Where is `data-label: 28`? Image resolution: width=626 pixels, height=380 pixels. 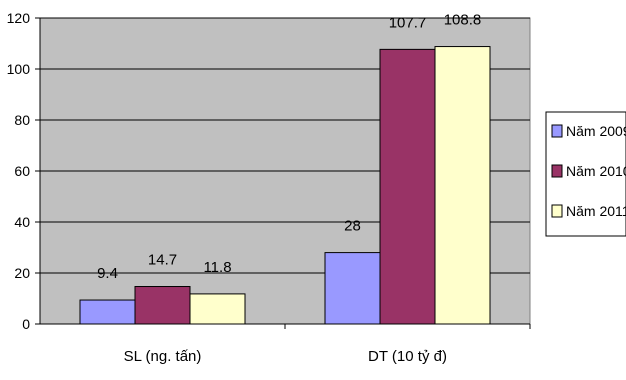 data-label: 28 is located at coordinates (352, 226).